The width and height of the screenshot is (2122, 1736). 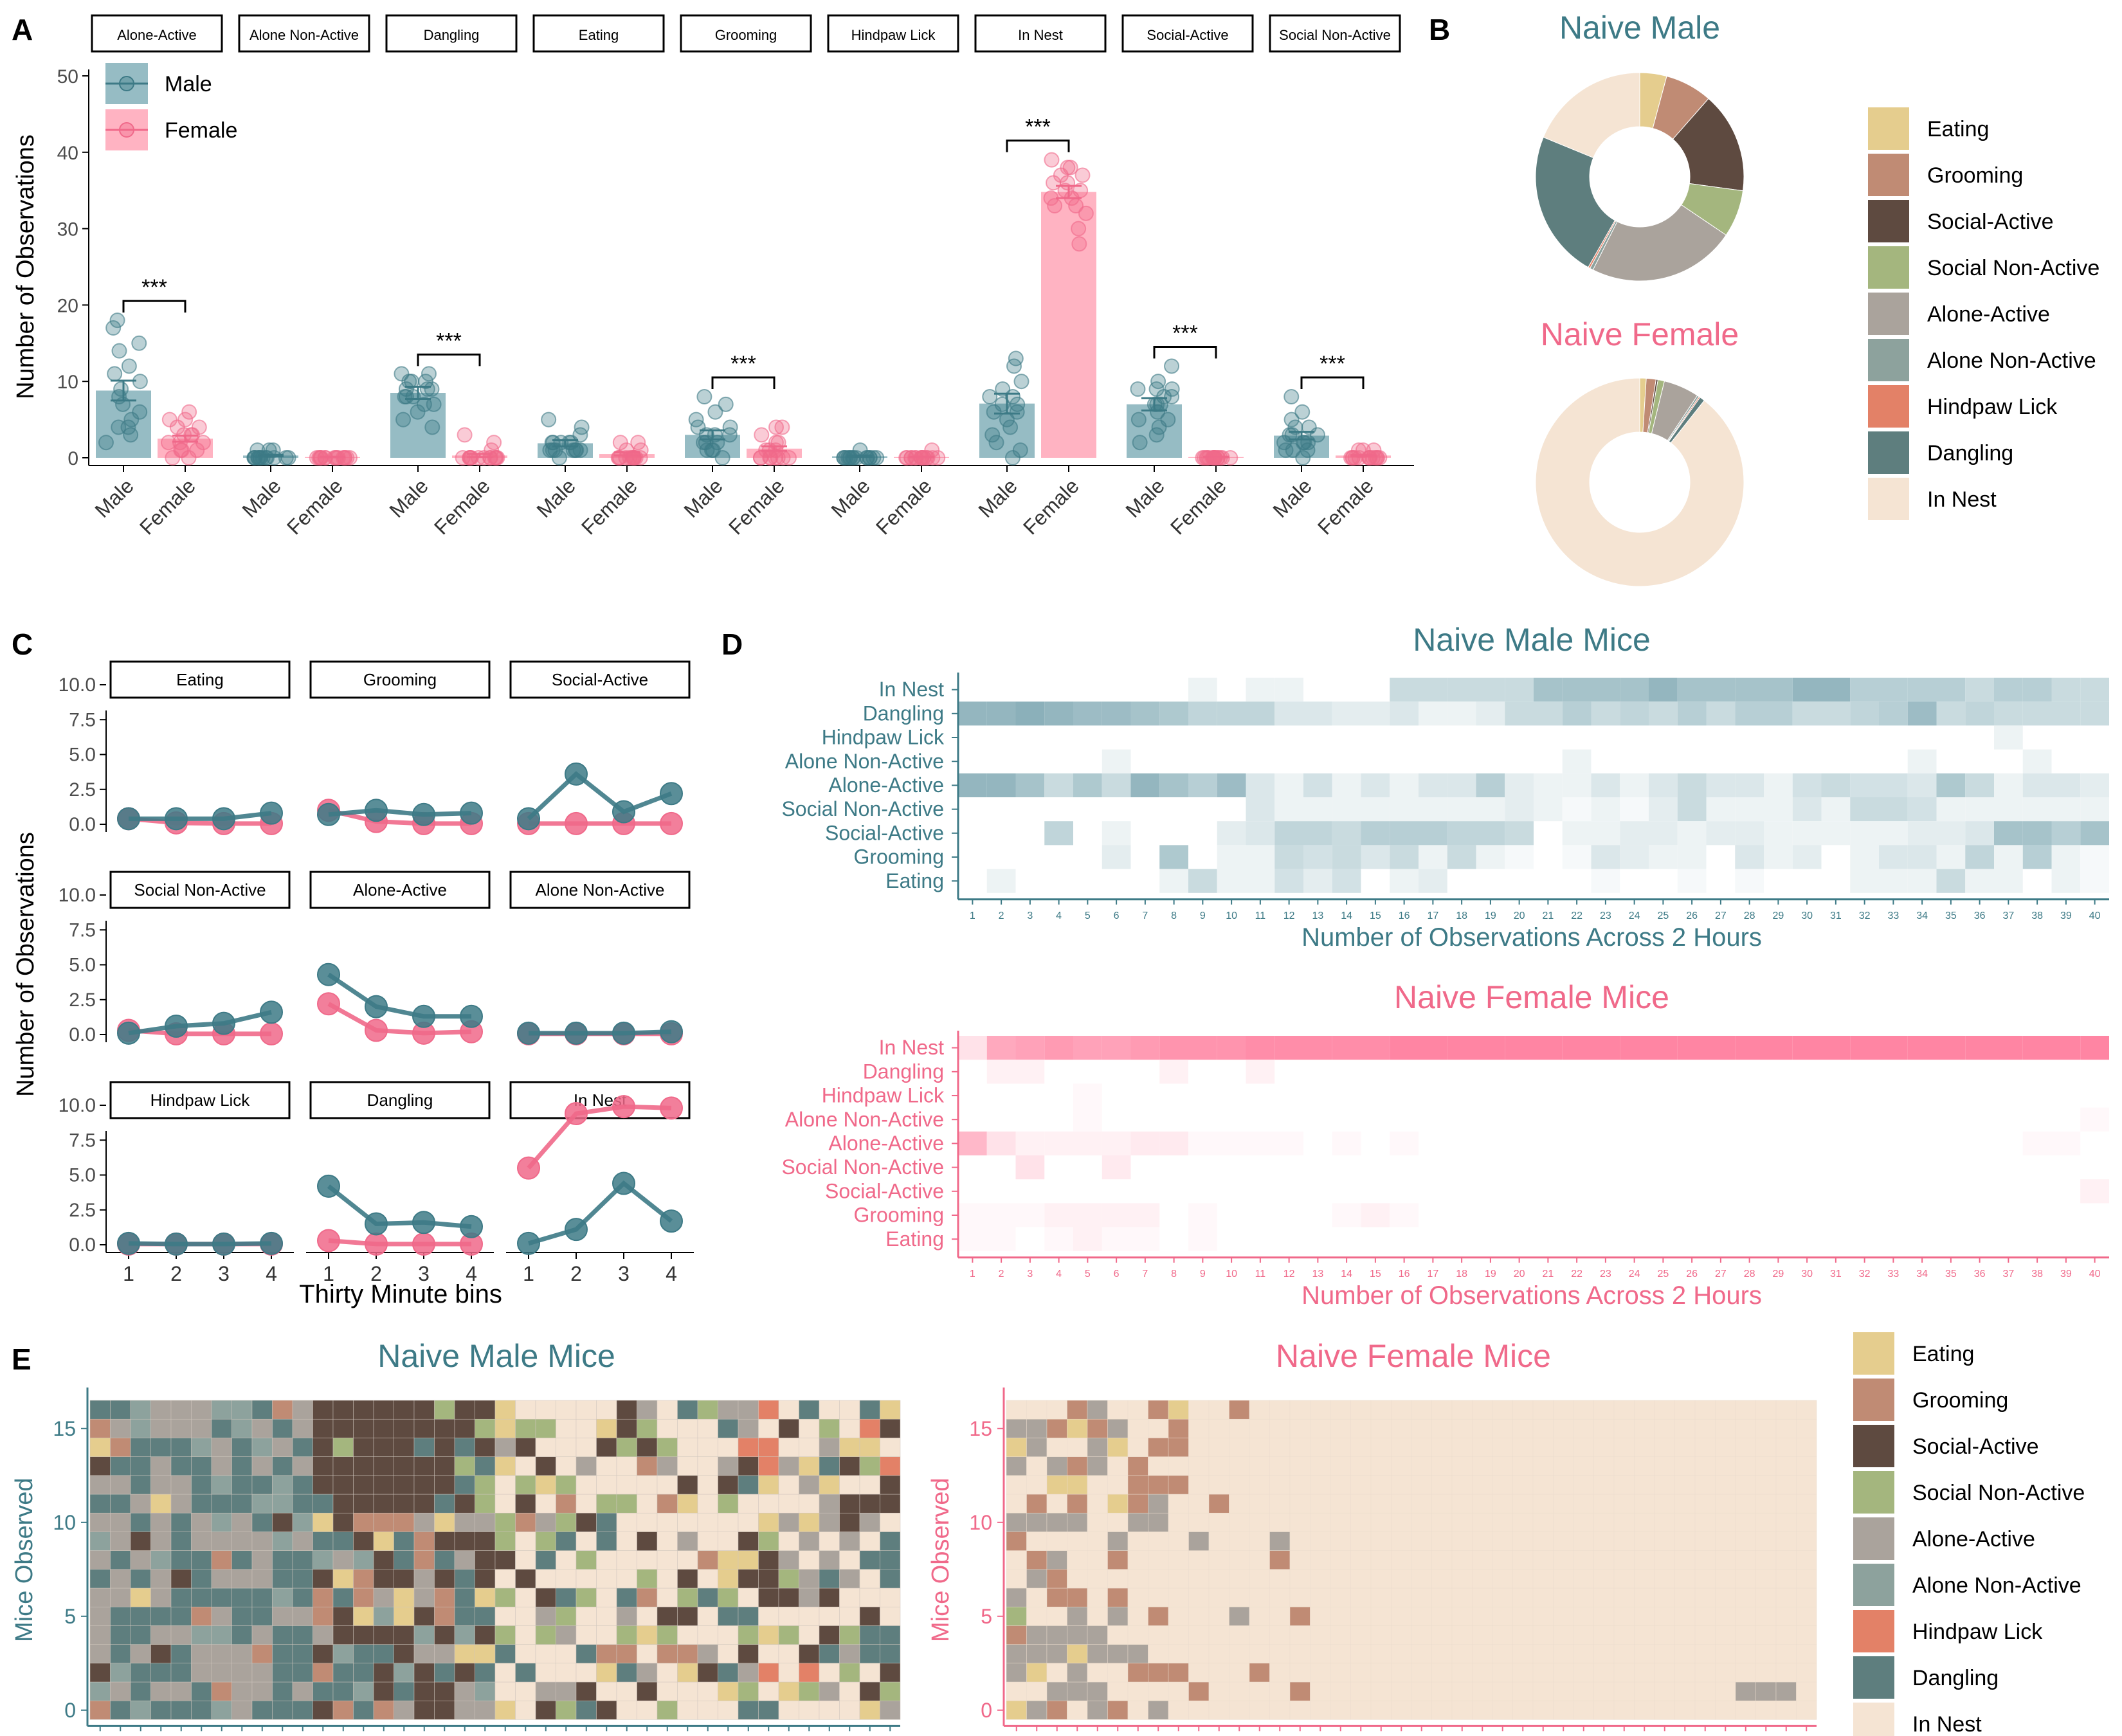 What do you see at coordinates (986, 1616) in the screenshot?
I see `y-tick-label: 5` at bounding box center [986, 1616].